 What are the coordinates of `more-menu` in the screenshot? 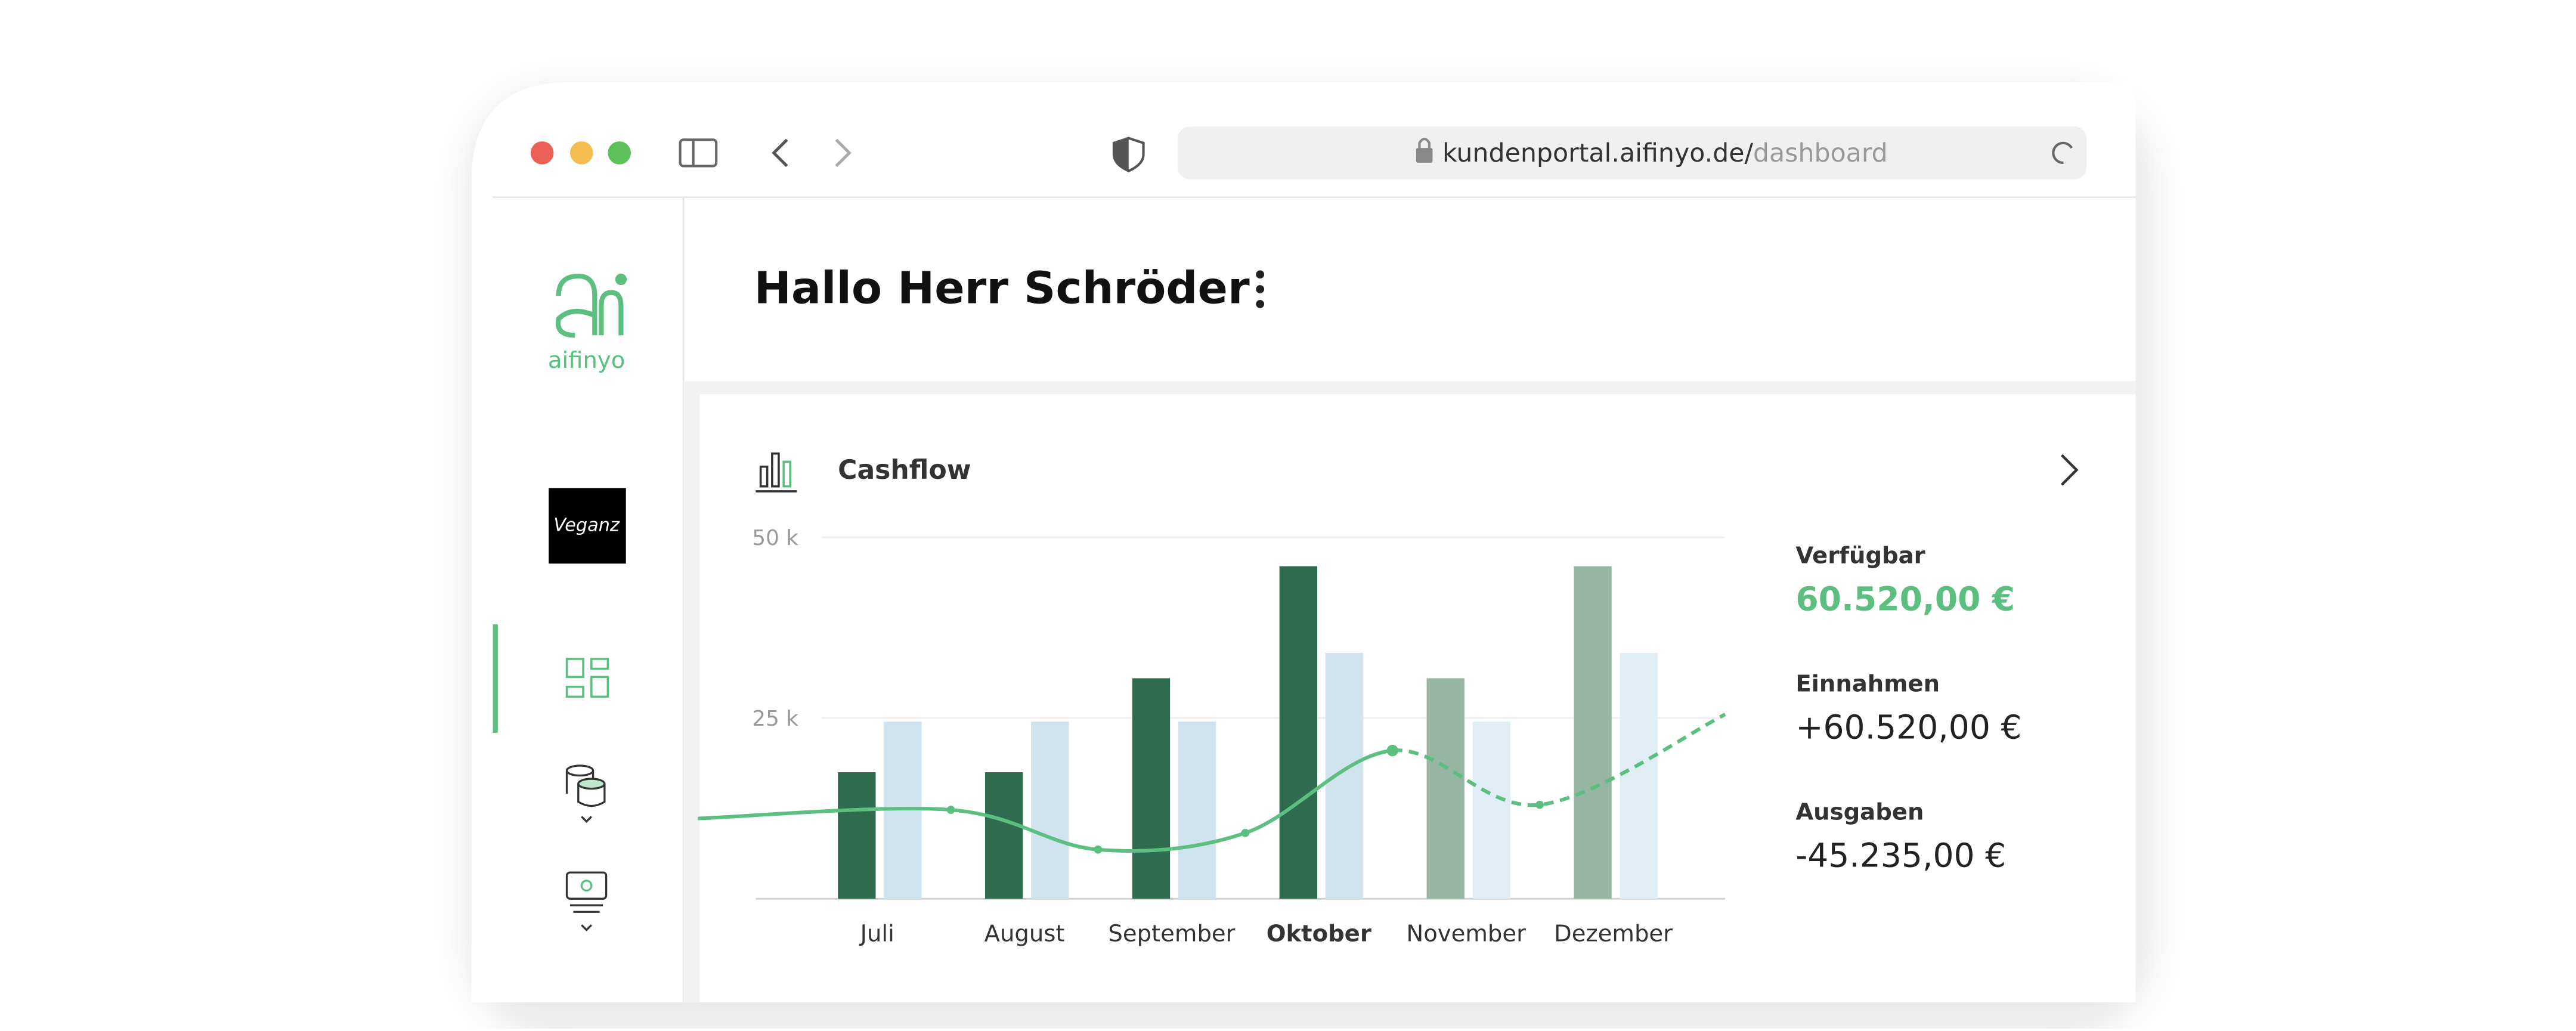 It's located at (1261, 289).